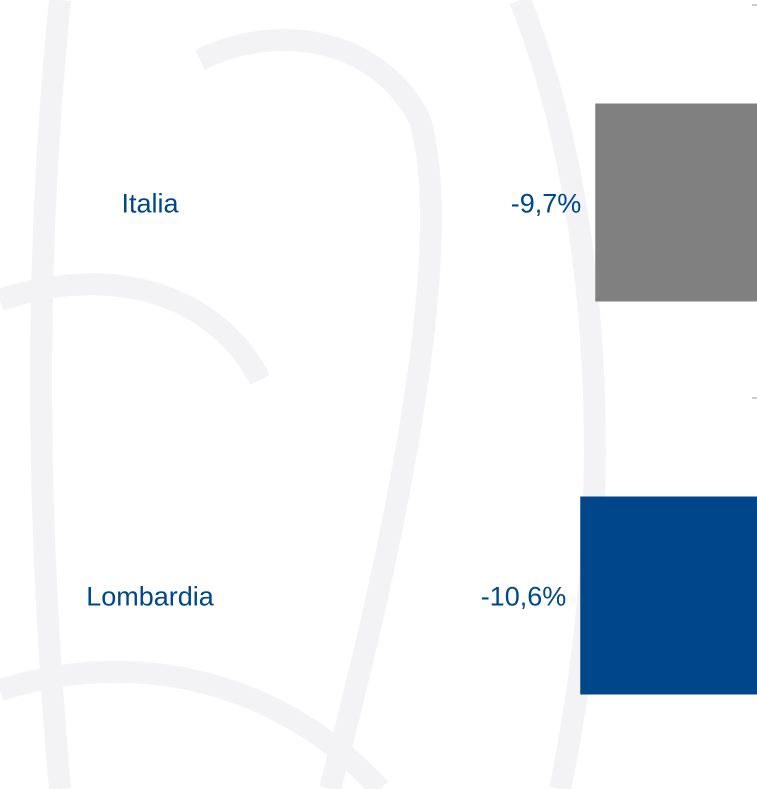 This screenshot has width=757, height=789. Describe the element at coordinates (524, 597) in the screenshot. I see `data-label: -10,6%` at that location.